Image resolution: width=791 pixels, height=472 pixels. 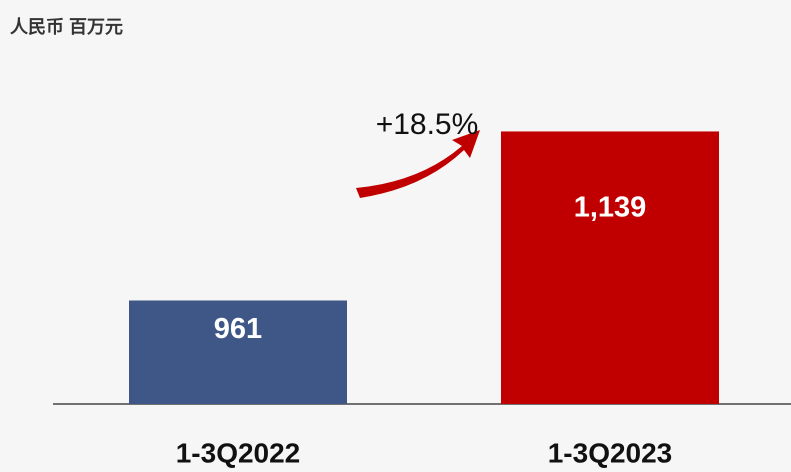 I want to click on growth-arrow, so click(x=418, y=164).